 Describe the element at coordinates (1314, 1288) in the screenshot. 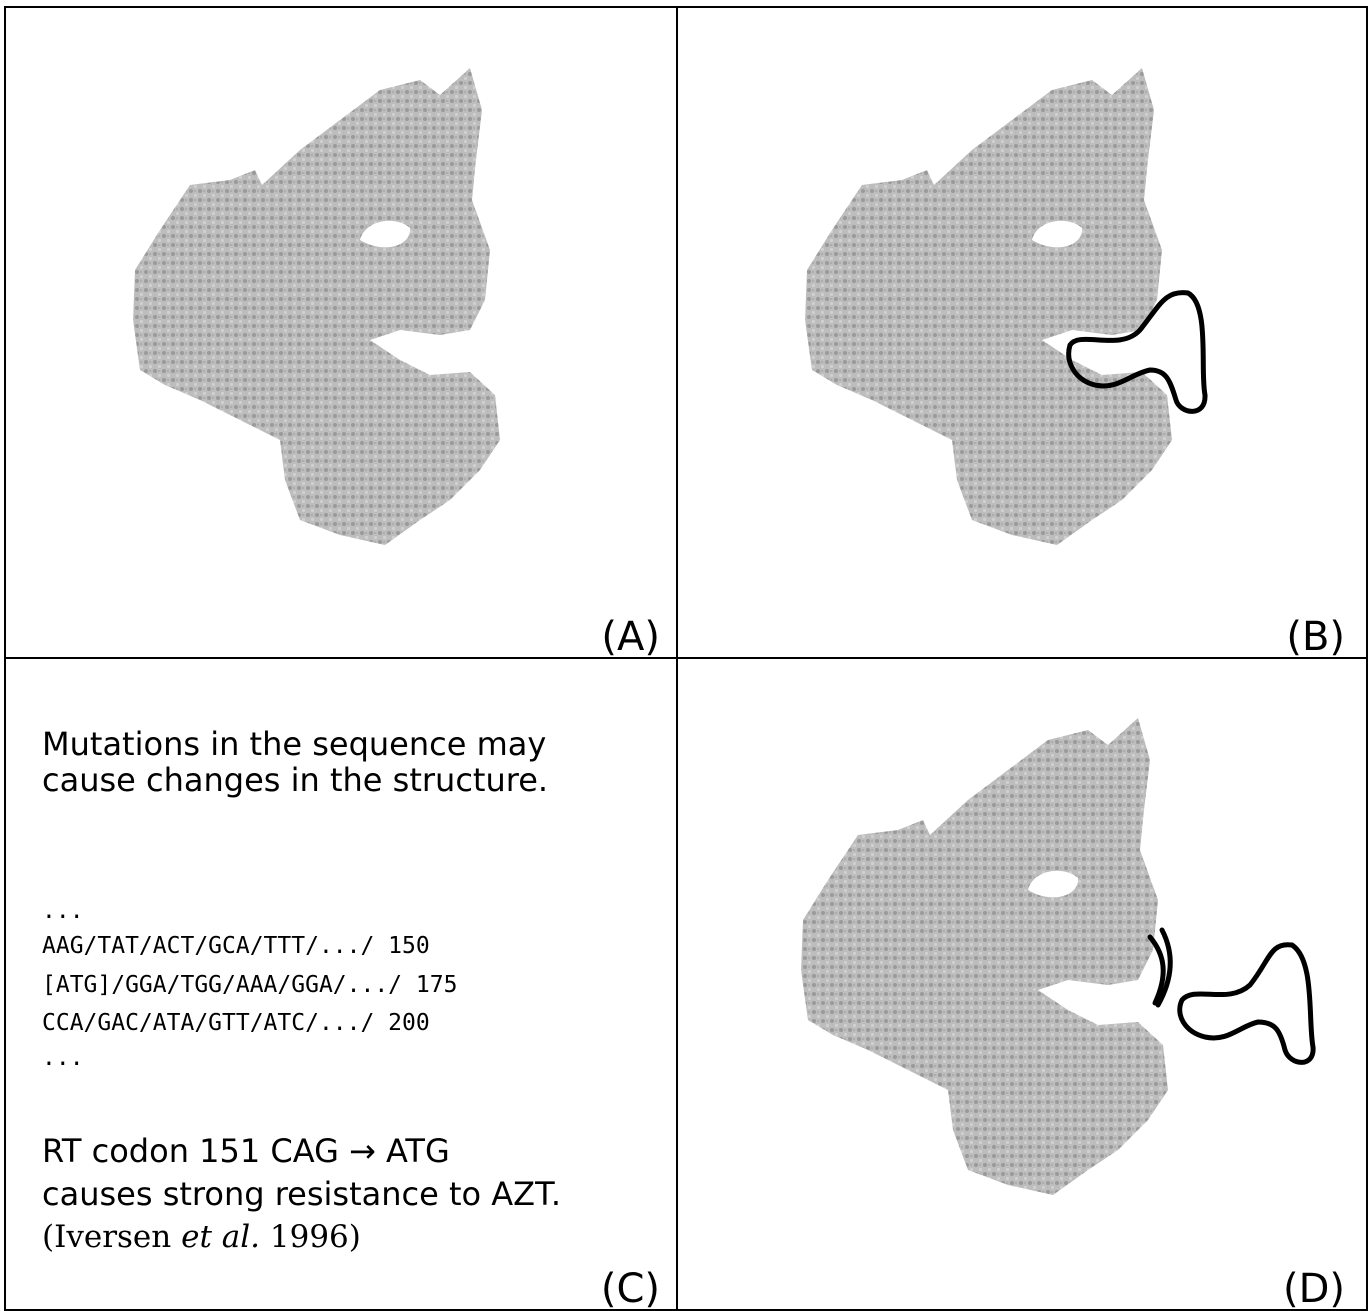

I see `panel-label: (D)` at that location.